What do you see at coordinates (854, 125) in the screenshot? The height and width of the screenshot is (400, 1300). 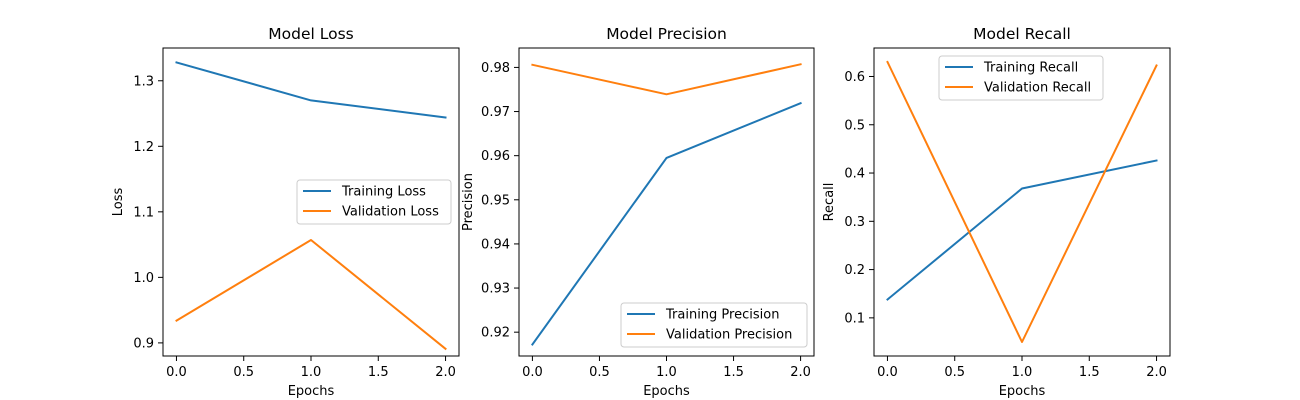 I see `y-tick-label: 0.5` at bounding box center [854, 125].